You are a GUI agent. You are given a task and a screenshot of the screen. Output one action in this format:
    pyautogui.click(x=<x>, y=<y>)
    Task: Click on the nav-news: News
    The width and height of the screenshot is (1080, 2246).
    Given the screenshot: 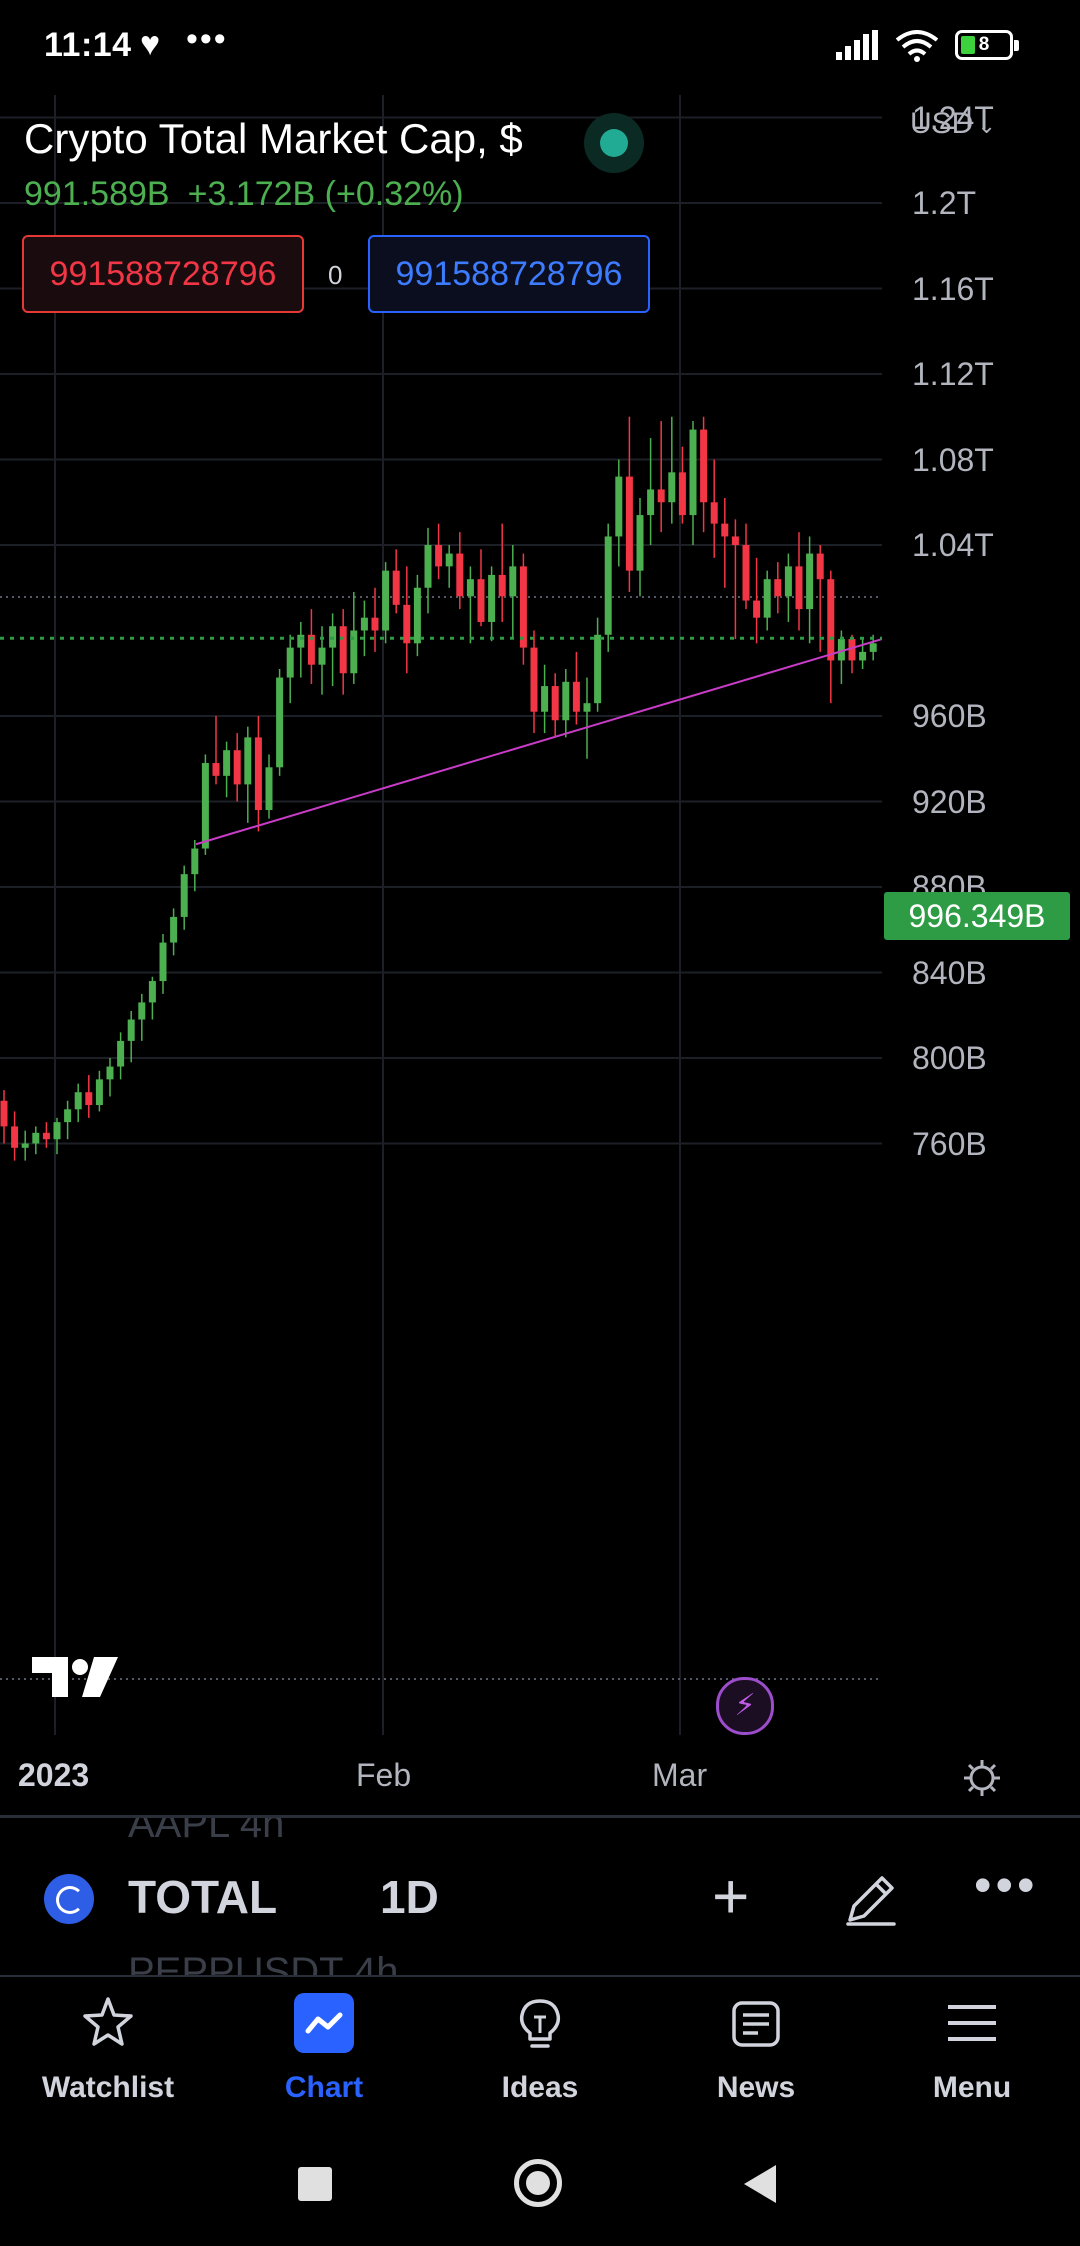 What is the action you would take?
    pyautogui.click(x=756, y=2052)
    